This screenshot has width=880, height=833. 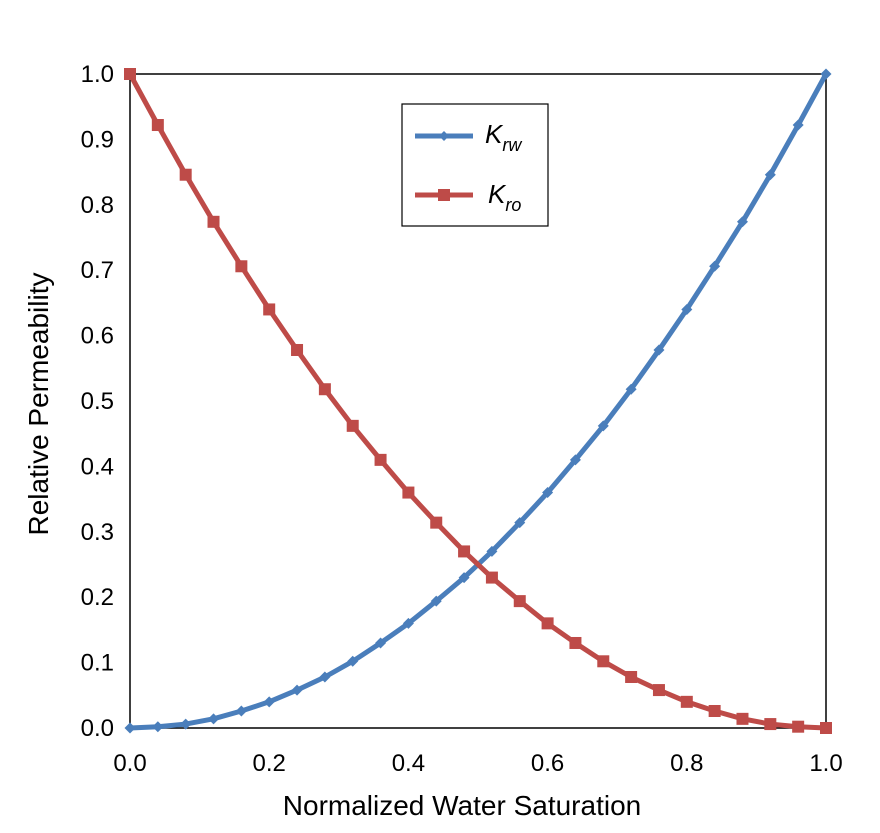 What do you see at coordinates (269, 763) in the screenshot?
I see `x-tick-label: 0.2` at bounding box center [269, 763].